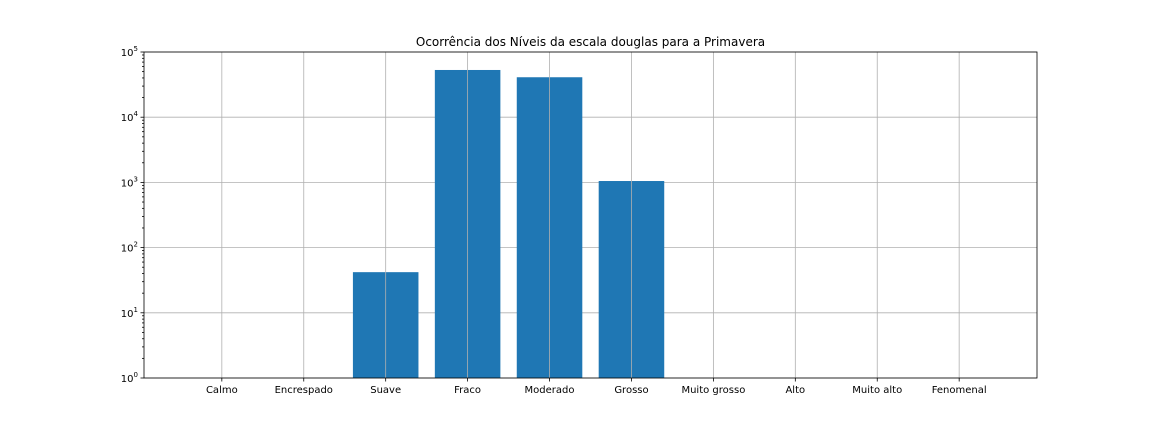  I want to click on y-tick-label: 10¹, so click(129, 313).